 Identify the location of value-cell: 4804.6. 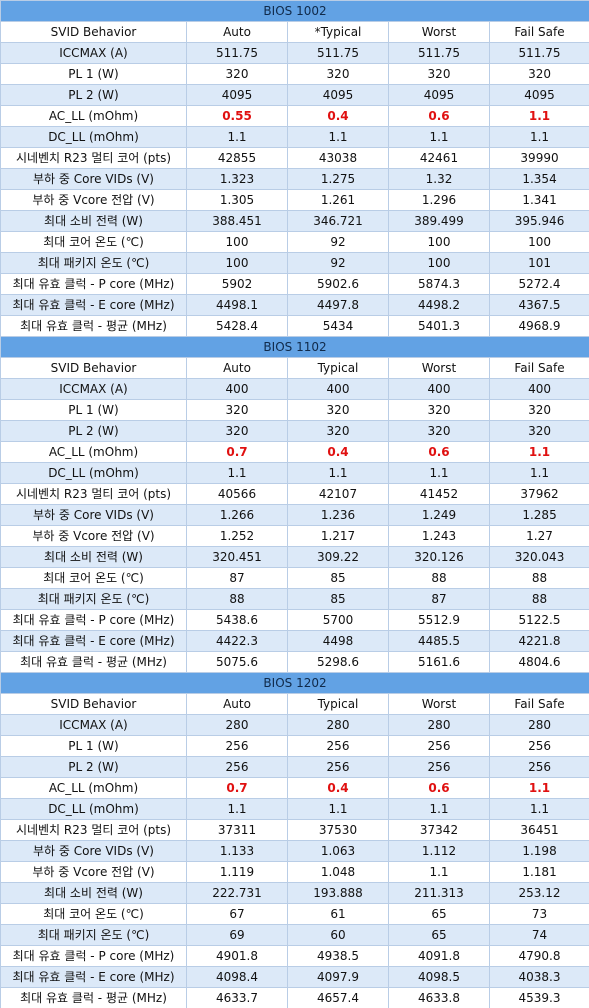
(538, 662).